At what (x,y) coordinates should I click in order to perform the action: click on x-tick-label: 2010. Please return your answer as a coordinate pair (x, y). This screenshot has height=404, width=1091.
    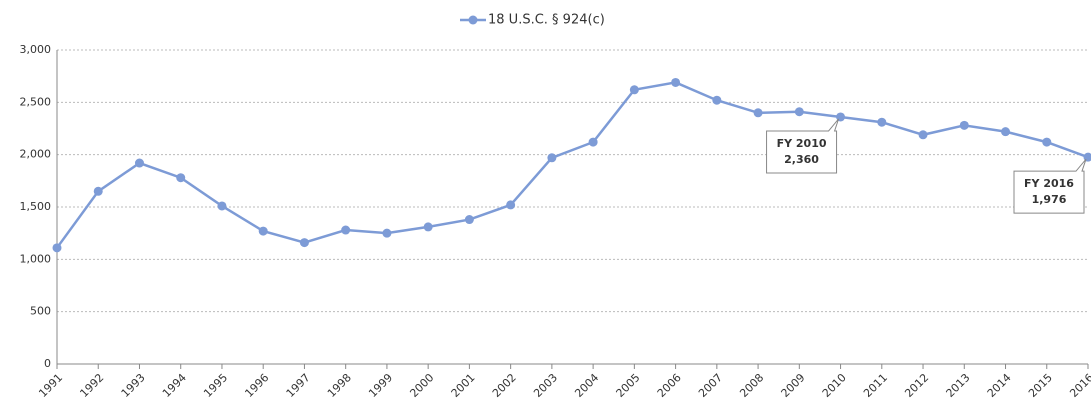
    Looking at the image, I should click on (834, 385).